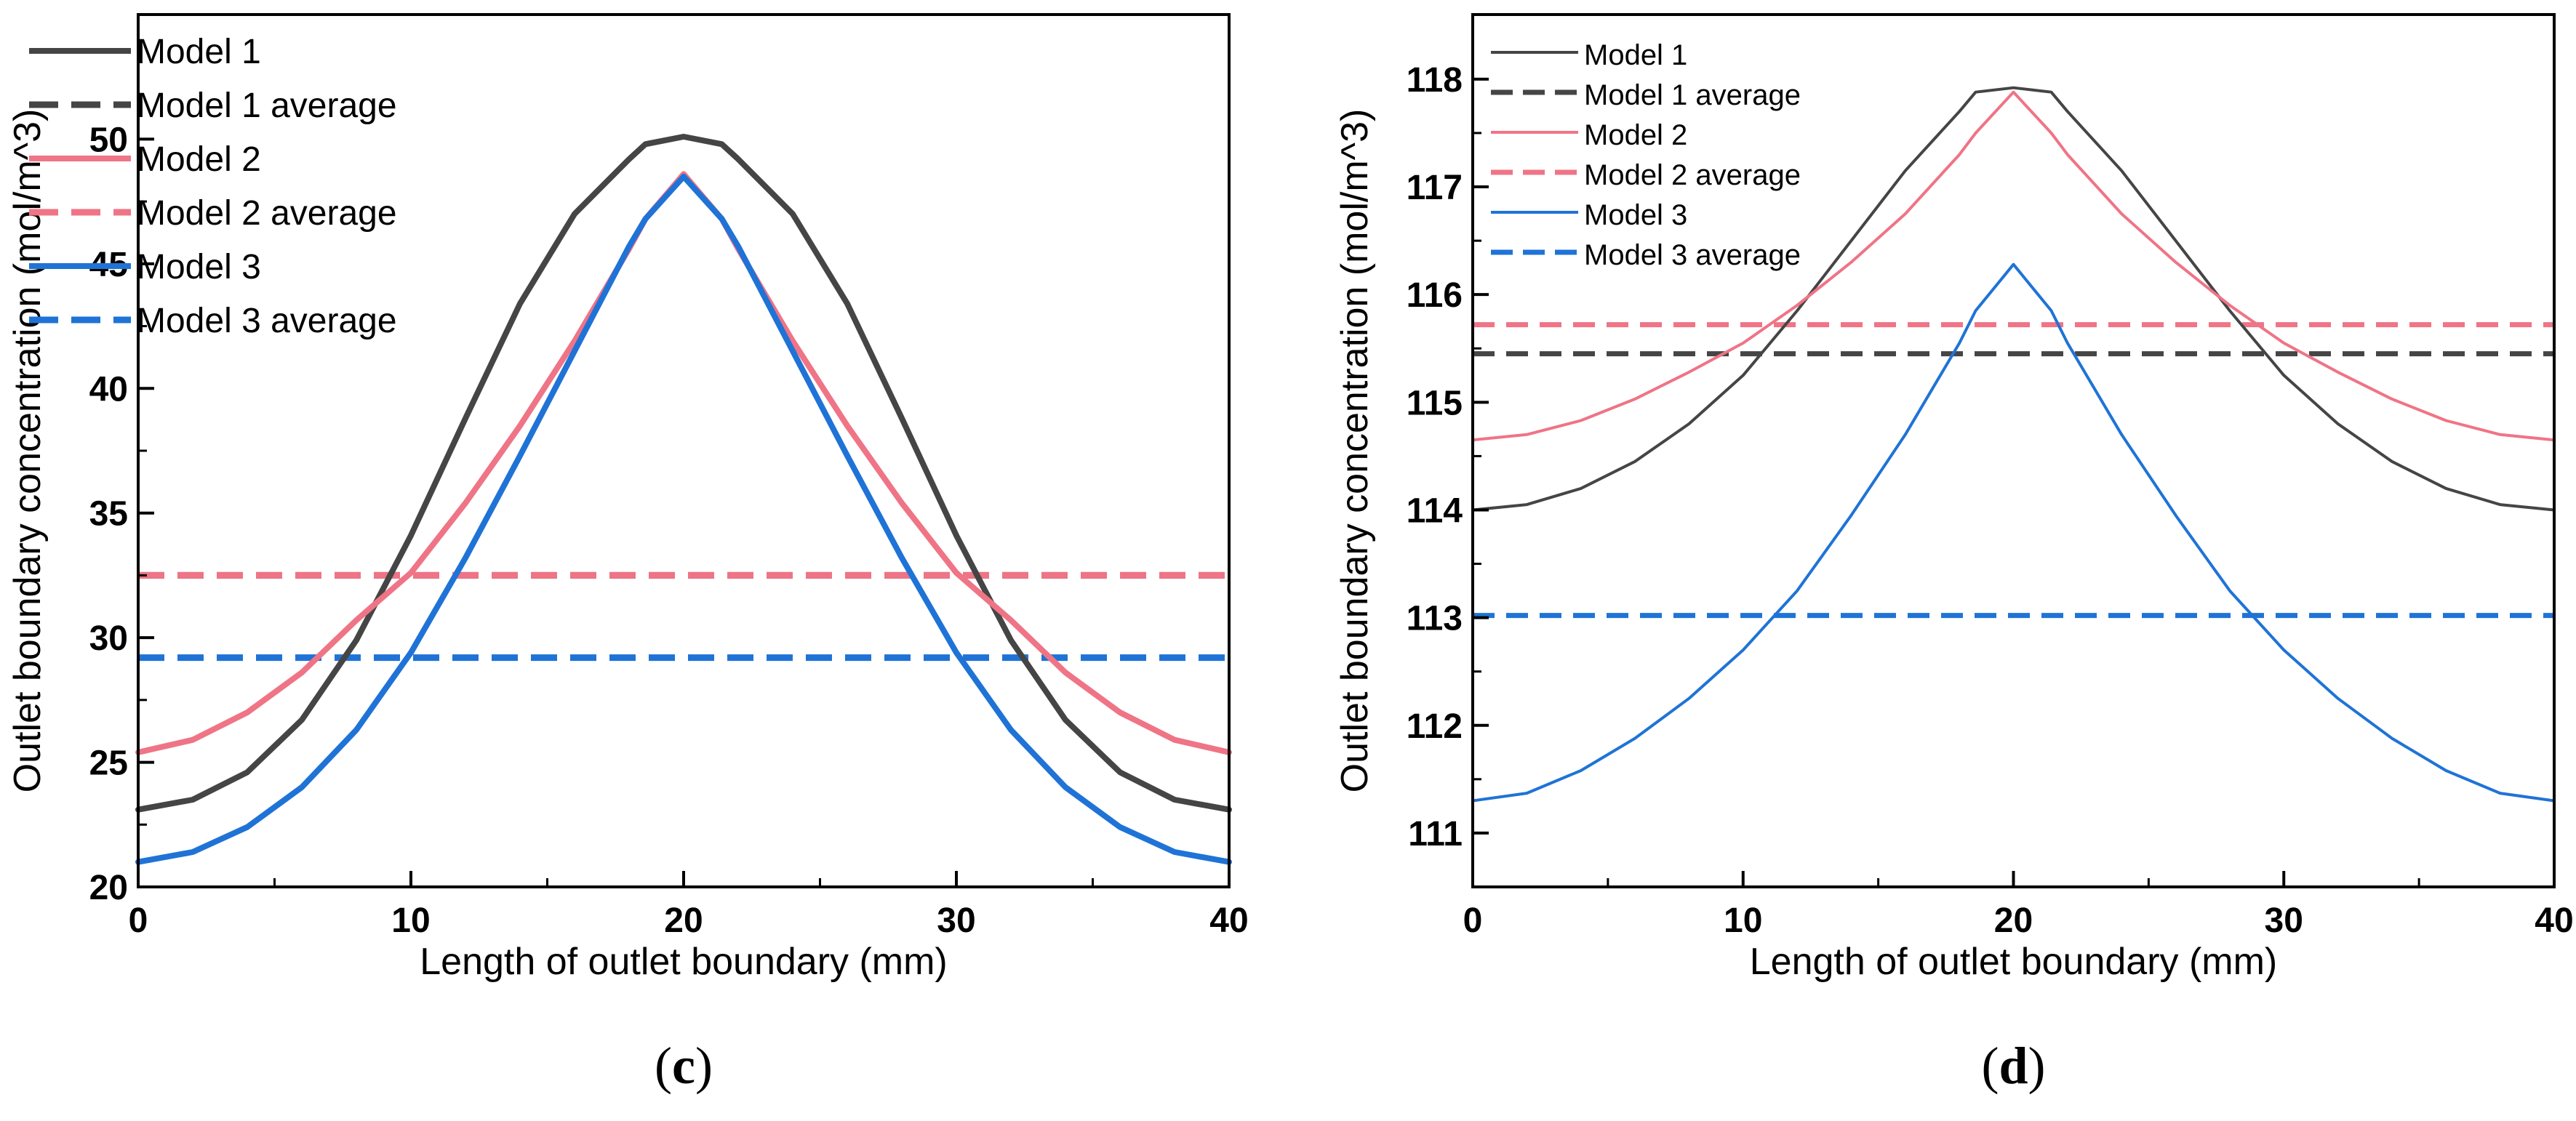 Image resolution: width=2576 pixels, height=1121 pixels. What do you see at coordinates (108, 514) in the screenshot?
I see `y-tick-label: 35` at bounding box center [108, 514].